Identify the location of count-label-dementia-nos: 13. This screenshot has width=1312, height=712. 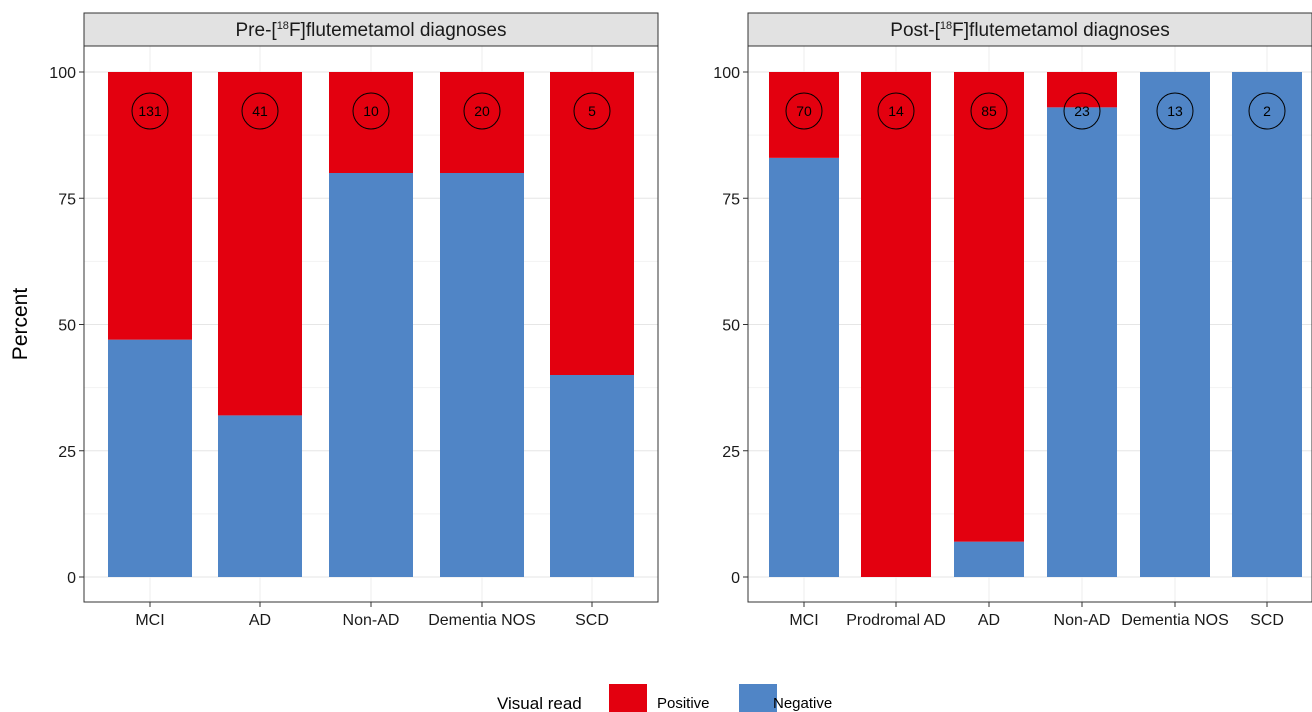
(1175, 111).